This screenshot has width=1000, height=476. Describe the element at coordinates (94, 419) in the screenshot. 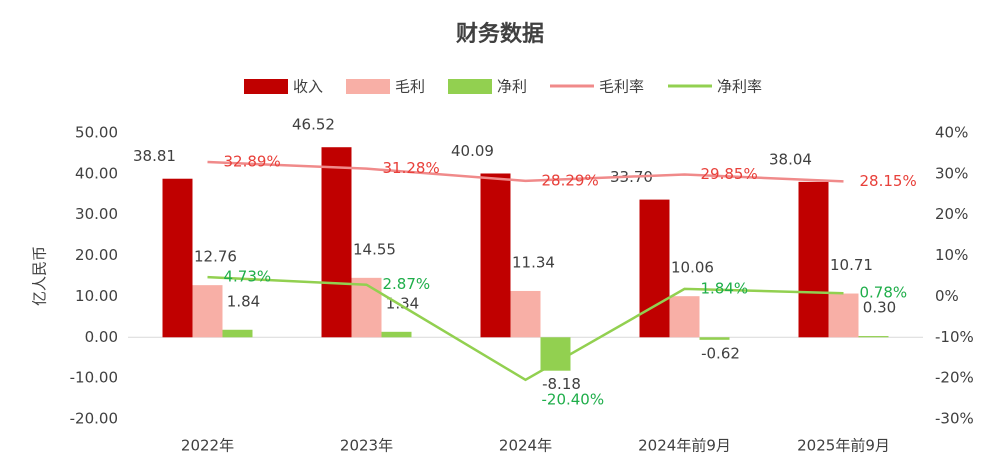

I see `y-tick-label: -20.00` at that location.